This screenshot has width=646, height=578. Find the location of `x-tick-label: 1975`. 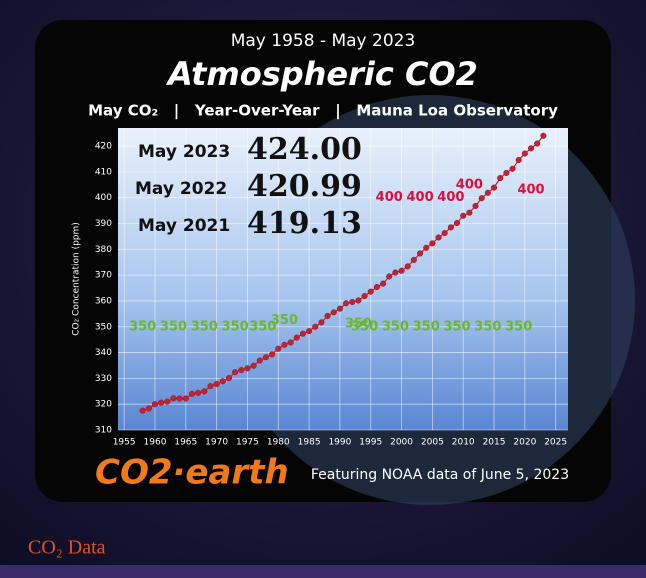

x-tick-label: 1975 is located at coordinates (247, 443).